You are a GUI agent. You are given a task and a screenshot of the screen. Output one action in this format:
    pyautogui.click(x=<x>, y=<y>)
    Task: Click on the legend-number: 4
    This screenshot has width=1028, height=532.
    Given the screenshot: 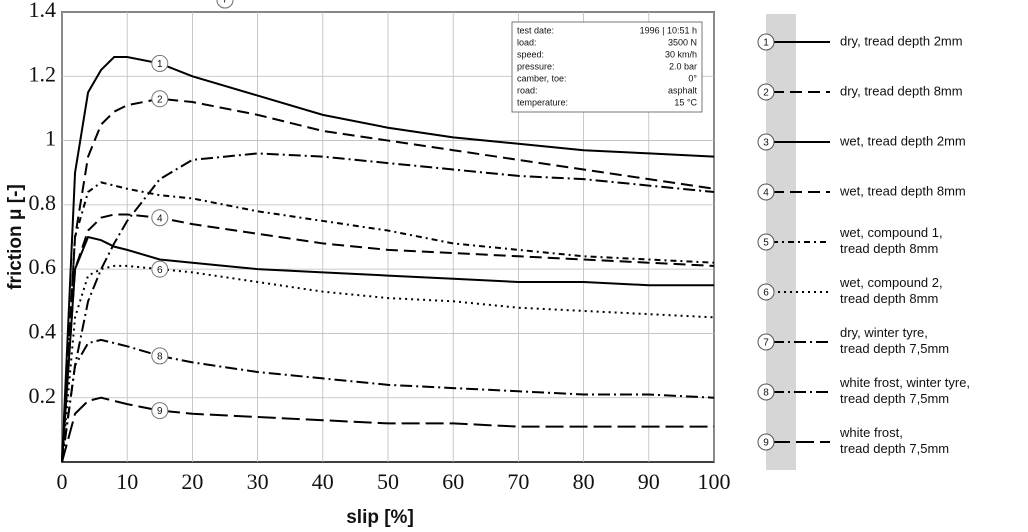 What is the action you would take?
    pyautogui.click(x=766, y=193)
    